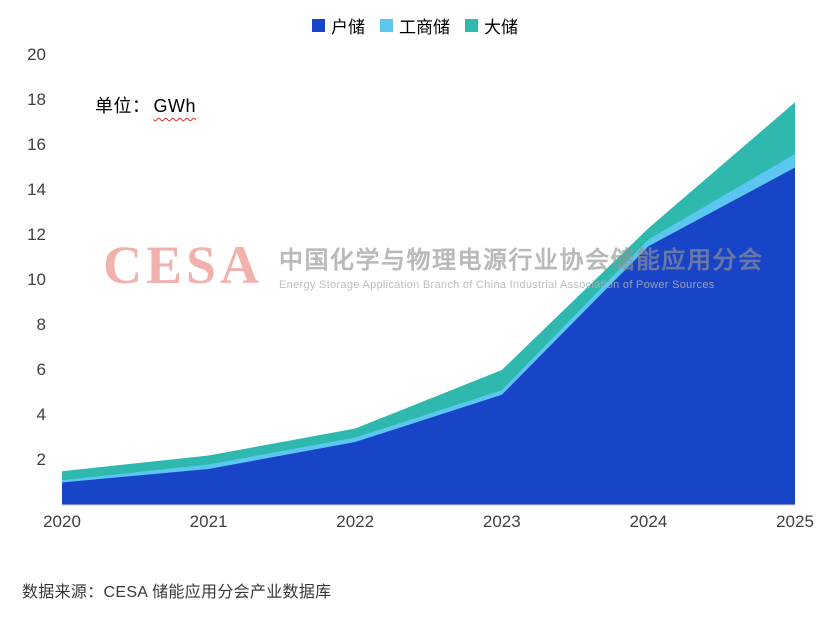 This screenshot has width=830, height=630. Describe the element at coordinates (41, 459) in the screenshot. I see `y-tick-label: 2` at that location.